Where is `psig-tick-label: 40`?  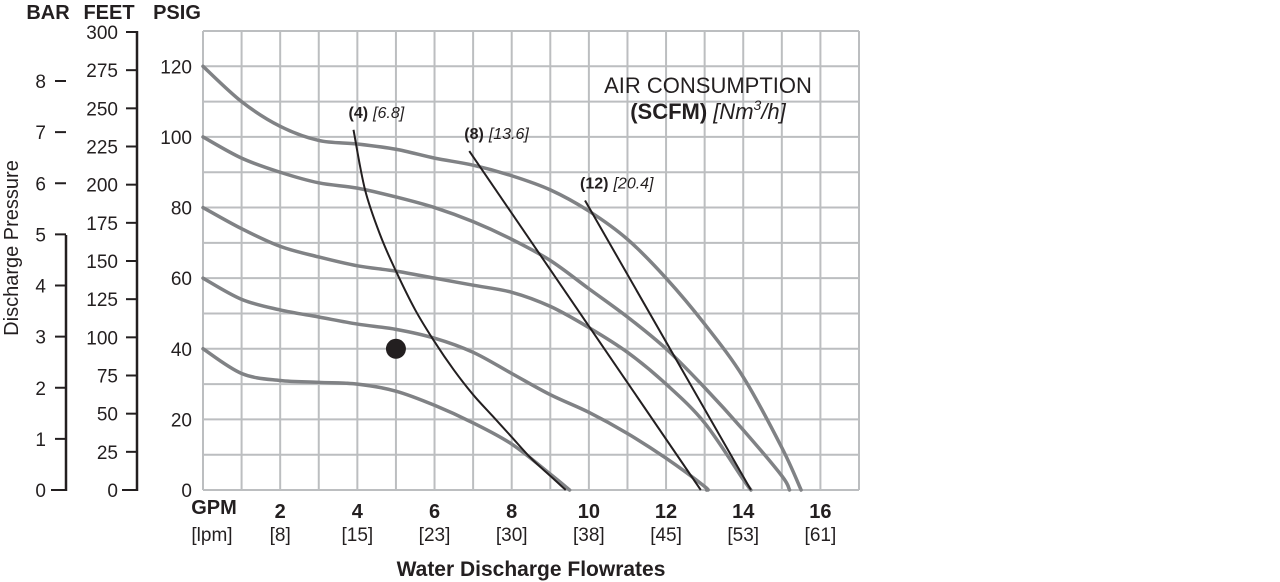 psig-tick-label: 40 is located at coordinates (181, 350).